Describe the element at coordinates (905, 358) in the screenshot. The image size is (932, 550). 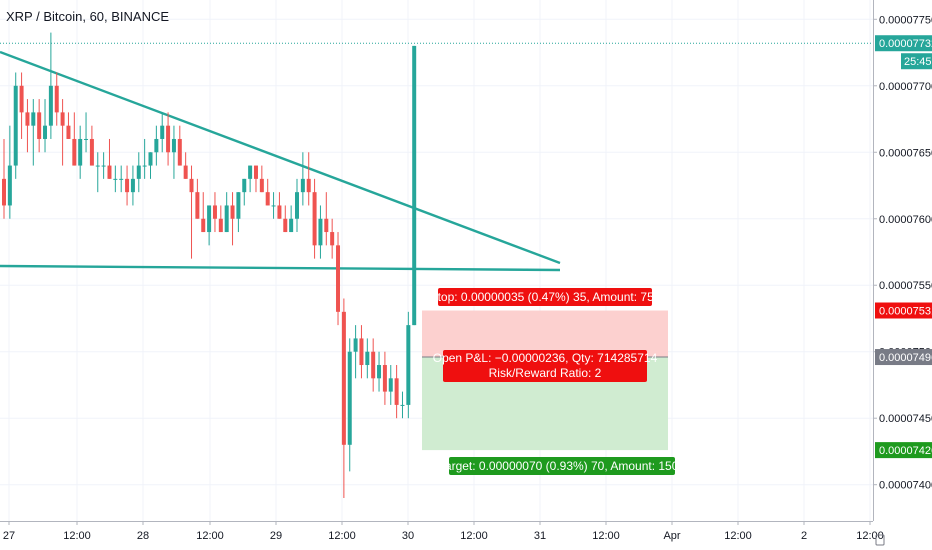
I see `entry-price-badge: 0.00007496` at that location.